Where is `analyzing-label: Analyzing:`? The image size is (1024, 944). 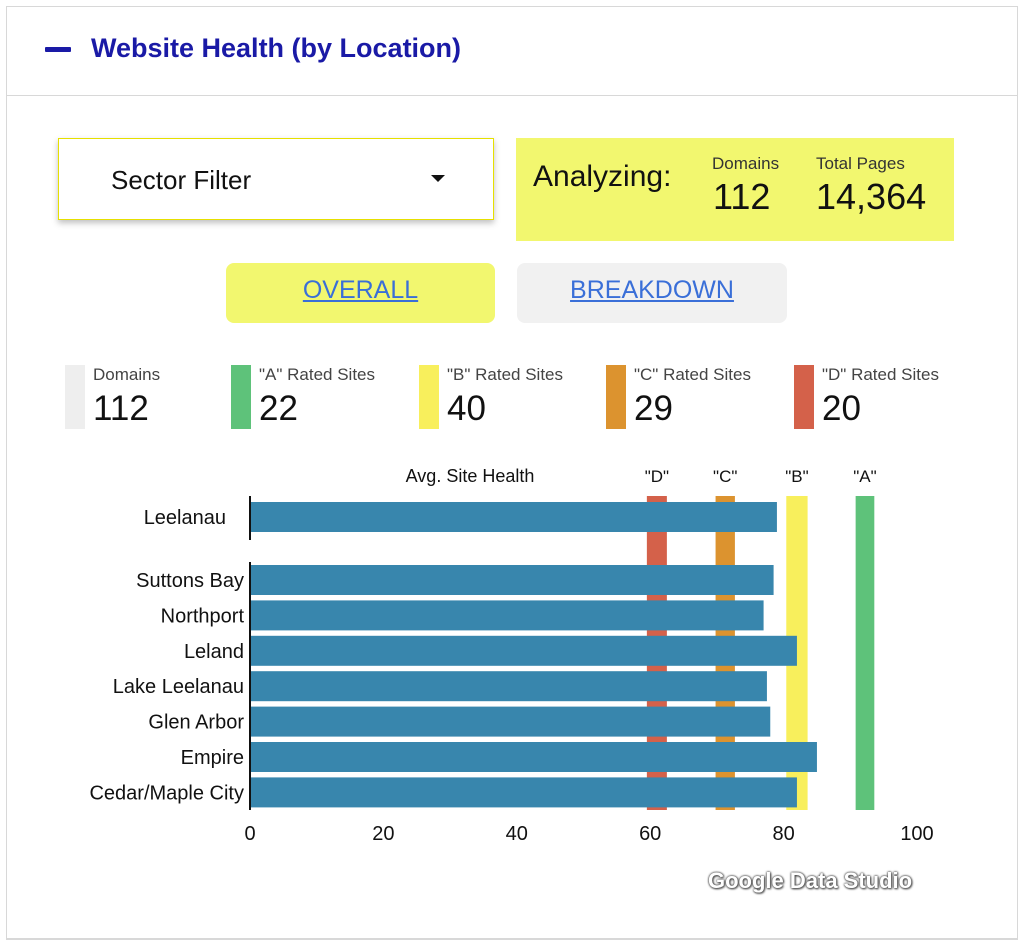
analyzing-label: Analyzing: is located at coordinates (602, 176).